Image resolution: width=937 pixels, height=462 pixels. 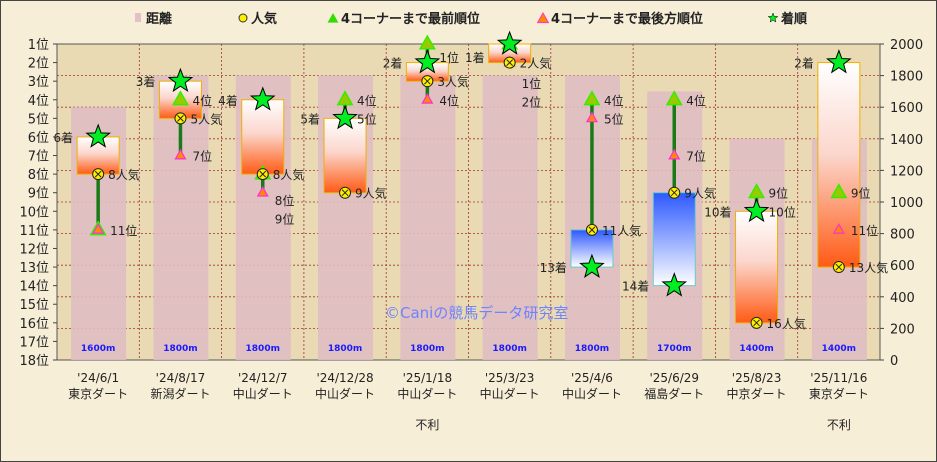 I want to click on worst-position-label: 5位, so click(x=614, y=118).